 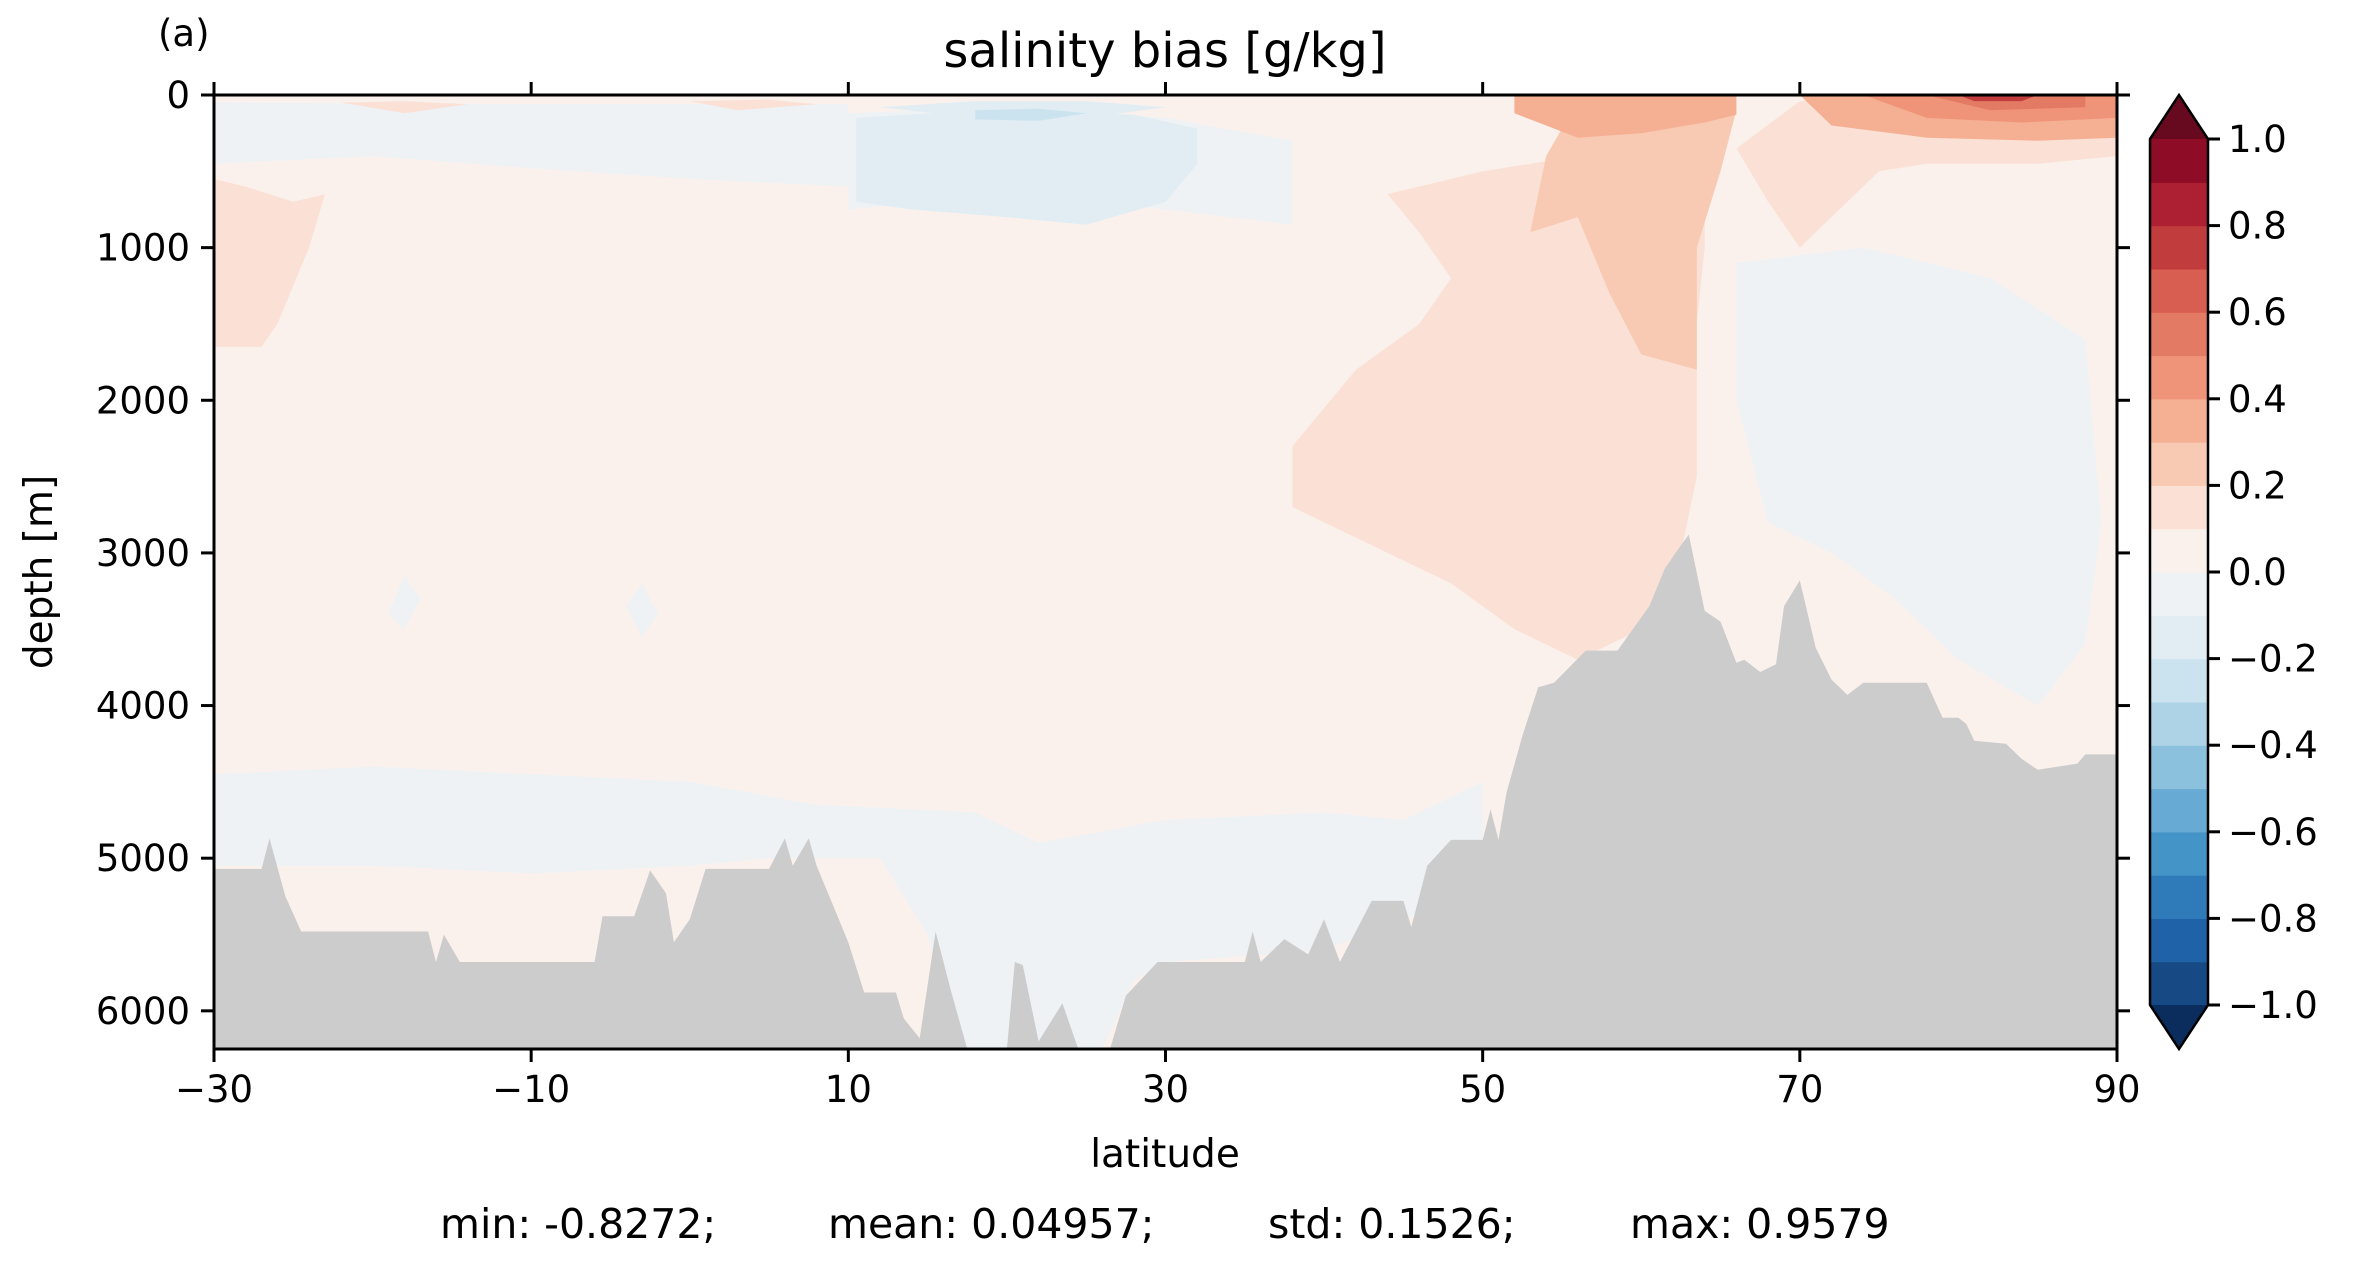 What do you see at coordinates (184, 33) in the screenshot?
I see `panel-label: (a)` at bounding box center [184, 33].